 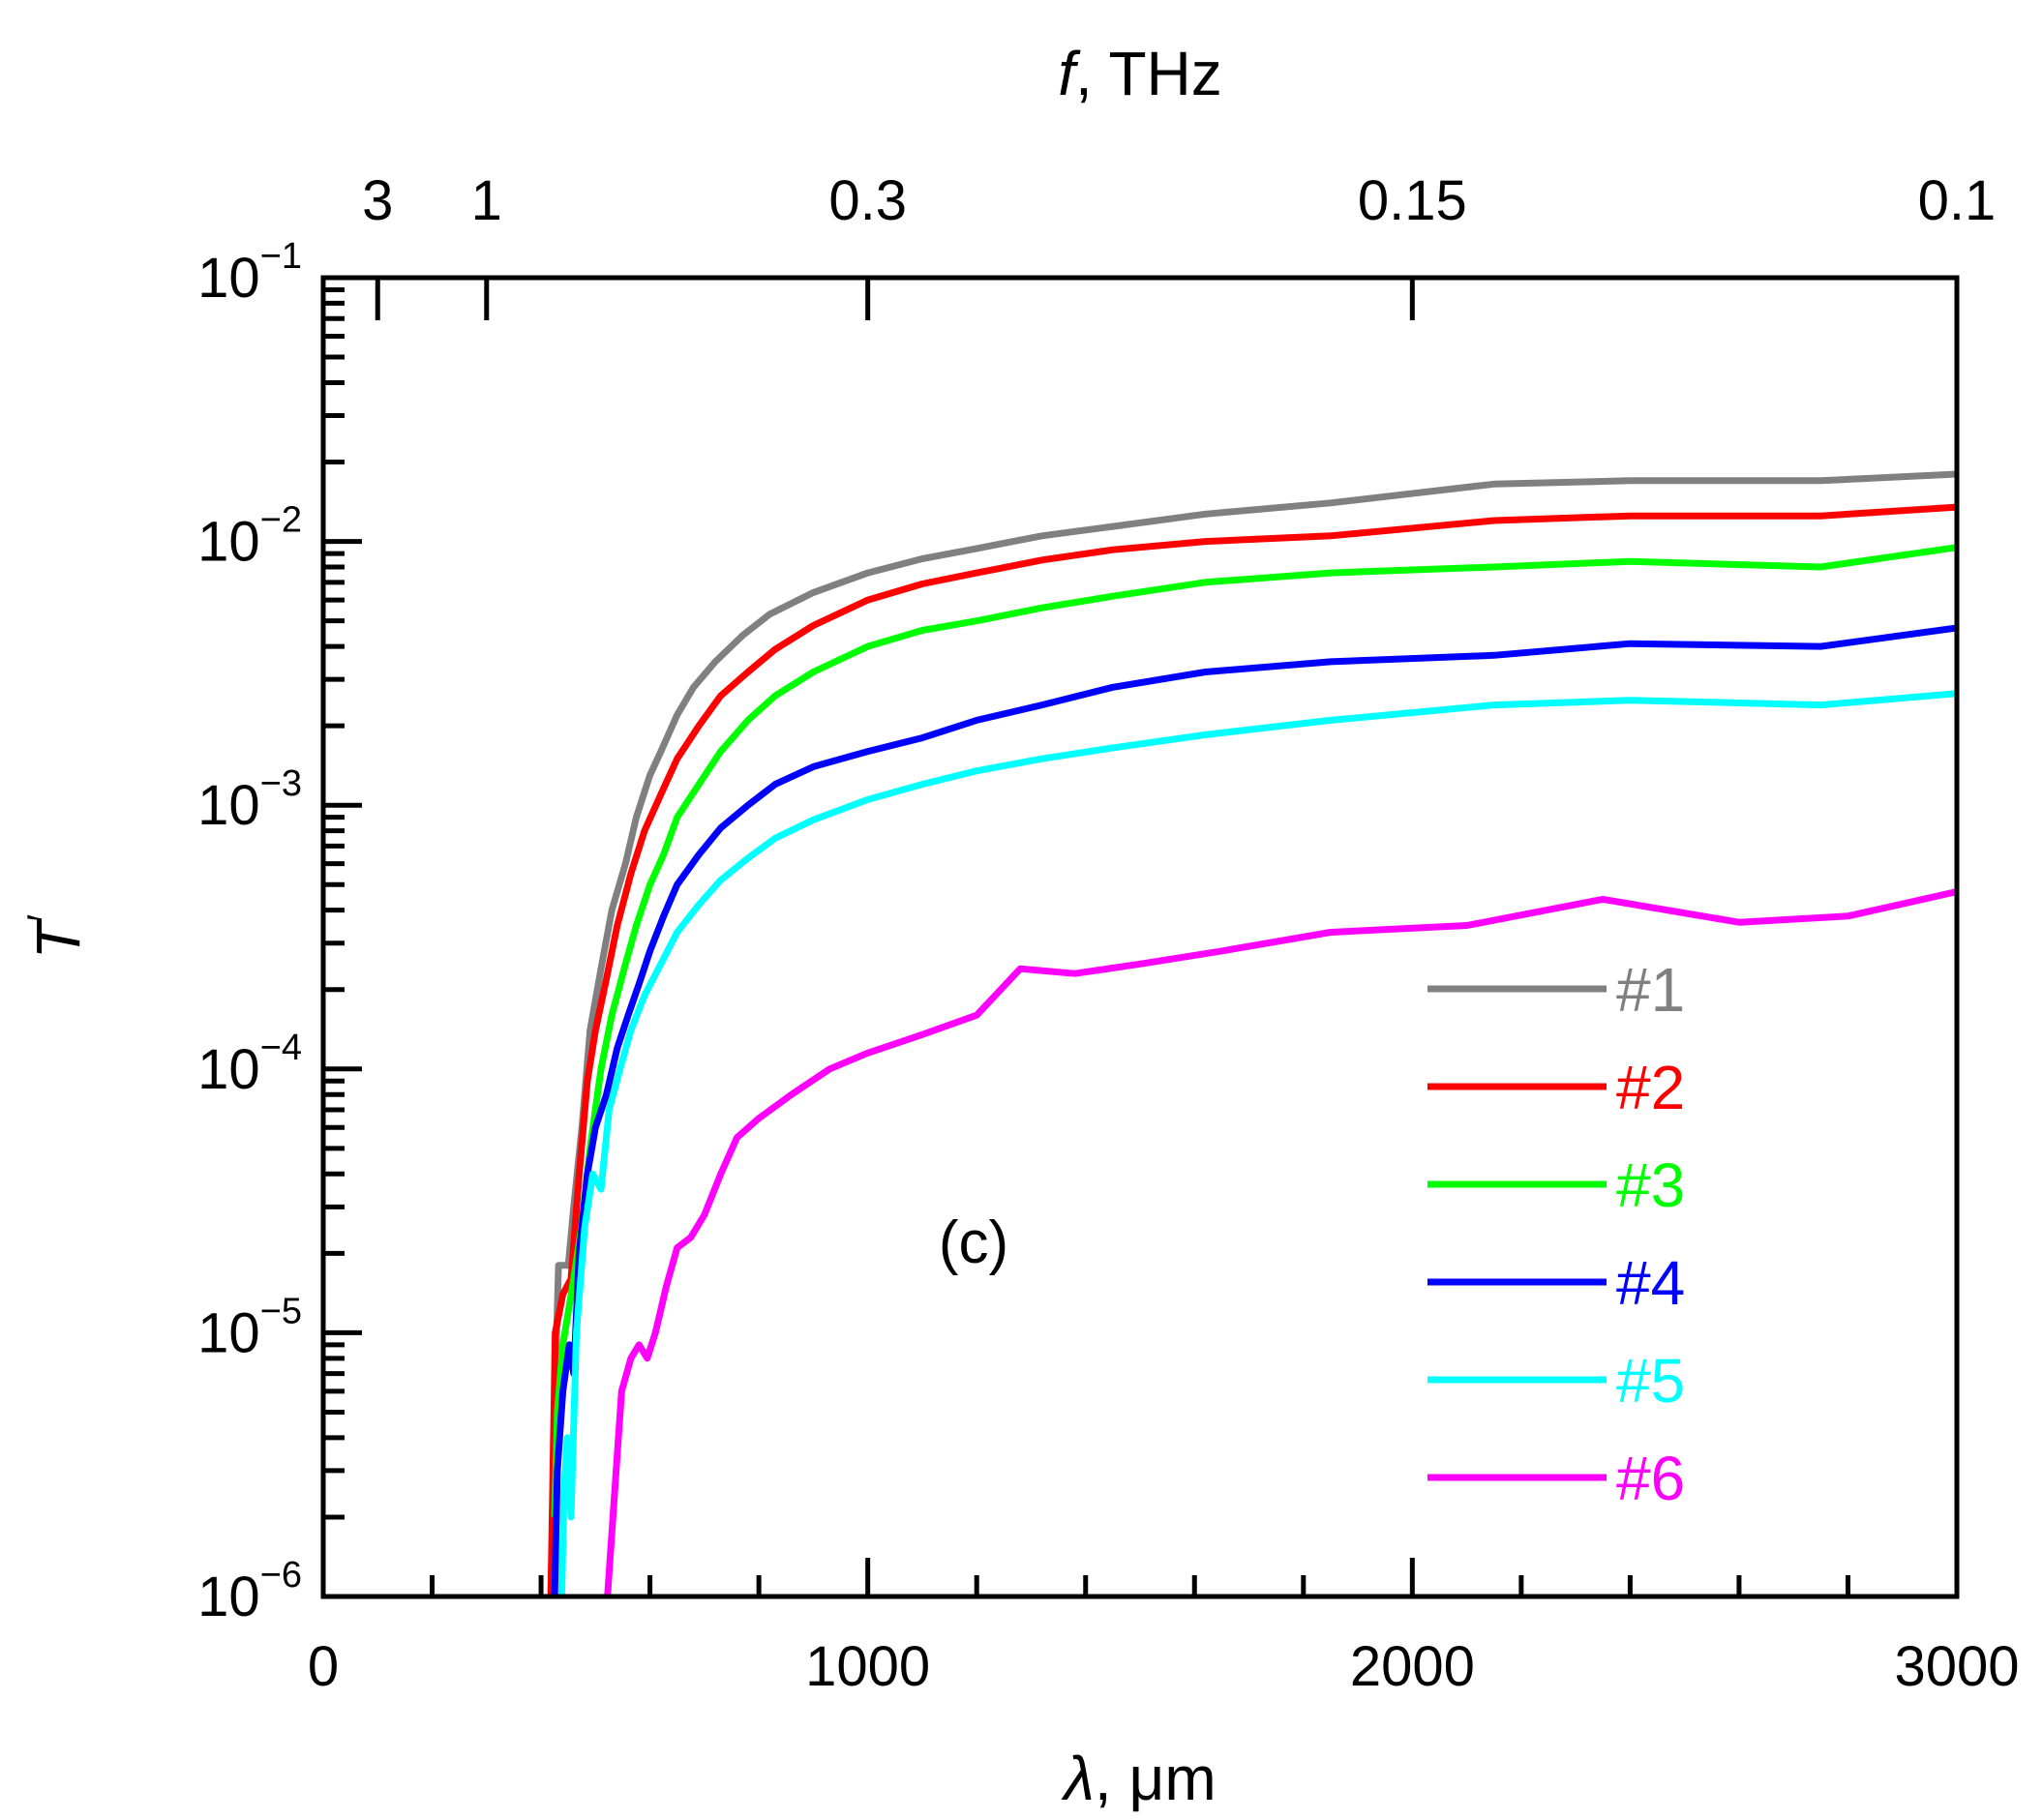 What do you see at coordinates (323, 1666) in the screenshot?
I see `x-tick-label: 0` at bounding box center [323, 1666].